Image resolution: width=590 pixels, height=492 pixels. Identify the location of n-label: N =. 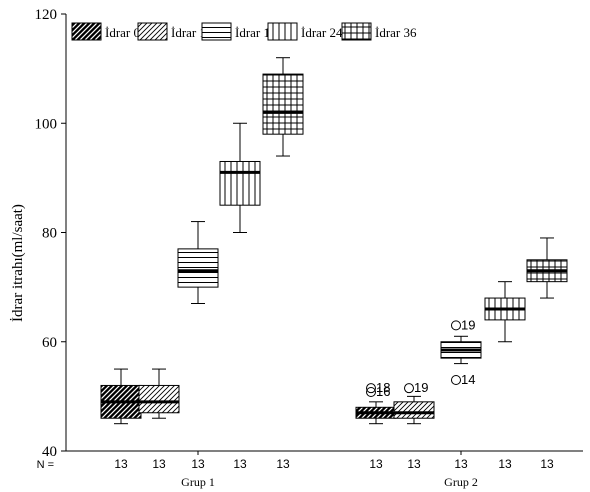
(45, 465).